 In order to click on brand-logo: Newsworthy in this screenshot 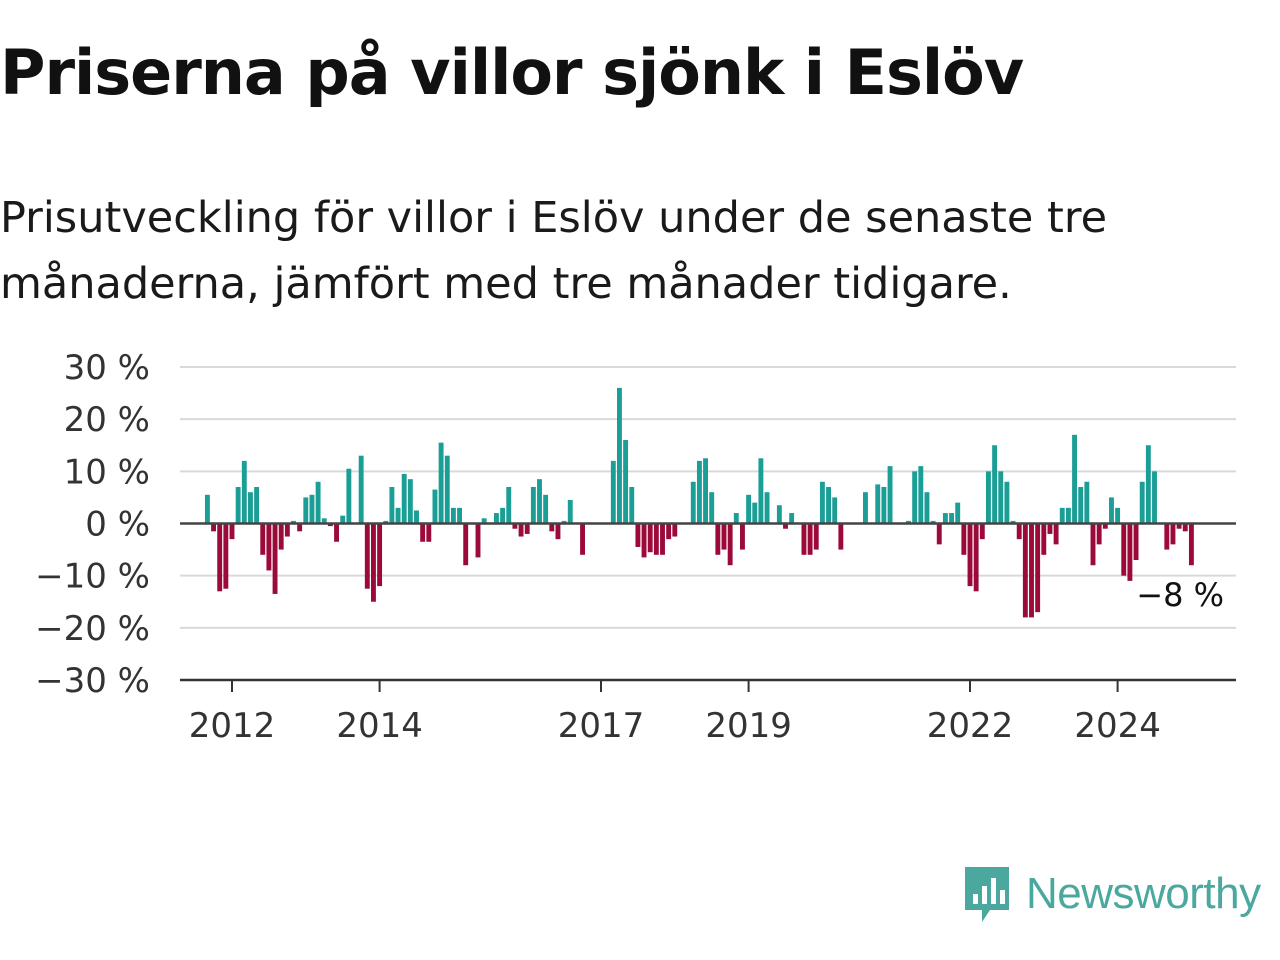, I will do `click(1111, 894)`.